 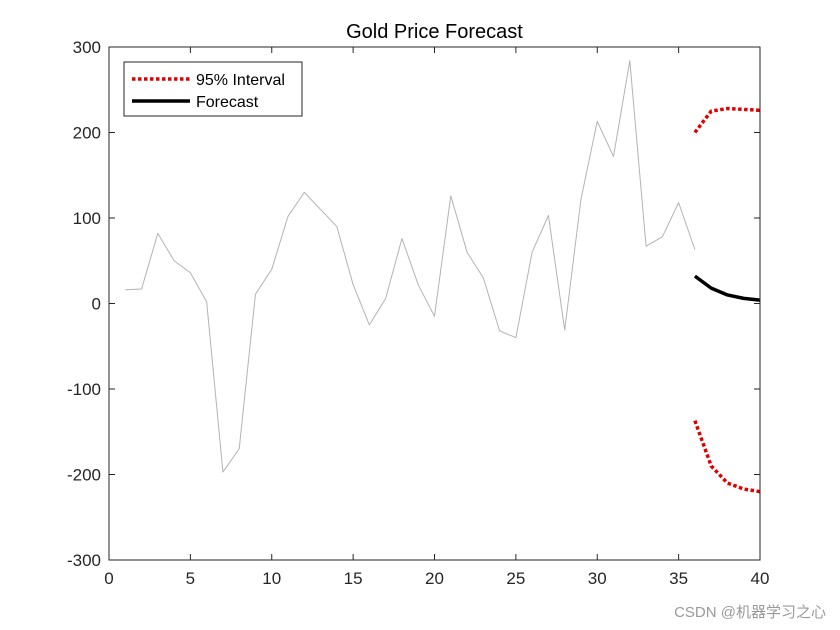 I want to click on x-tick-label: 40, so click(x=760, y=578).